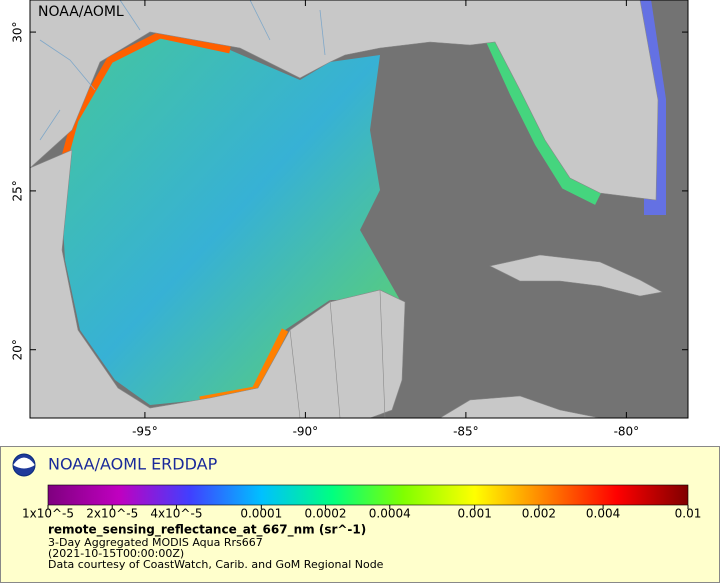 The image size is (720, 583). What do you see at coordinates (145, 432) in the screenshot?
I see `x-tick-label: -95°` at bounding box center [145, 432].